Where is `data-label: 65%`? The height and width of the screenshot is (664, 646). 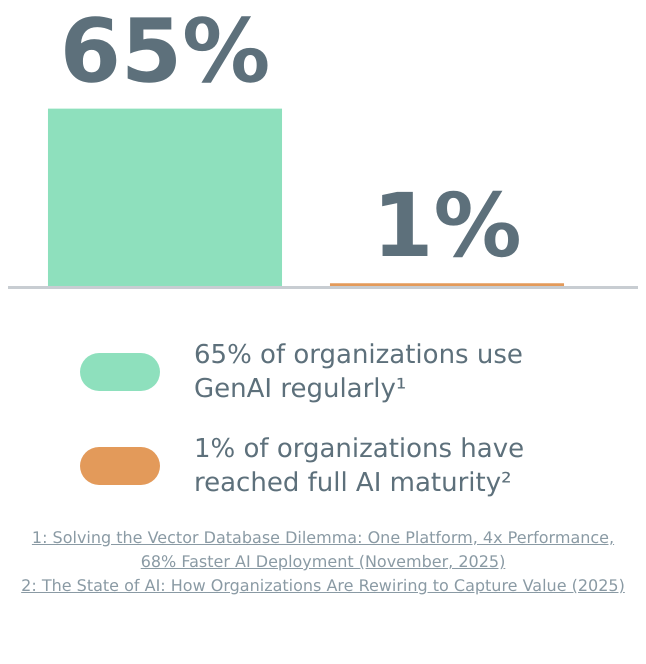 data-label: 65% is located at coordinates (165, 51).